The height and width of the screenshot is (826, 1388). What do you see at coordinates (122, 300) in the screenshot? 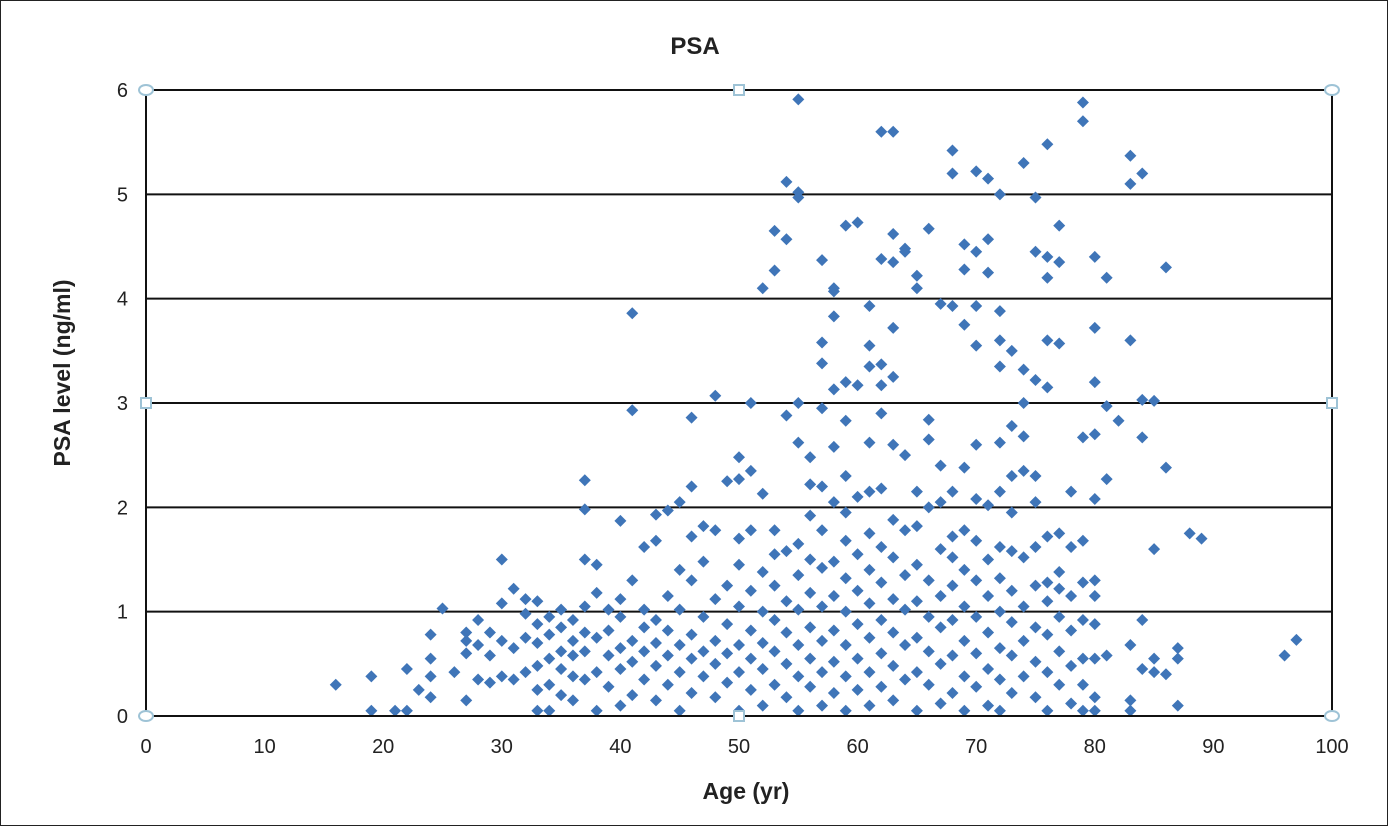
I see `y-tick-label: 4` at bounding box center [122, 300].